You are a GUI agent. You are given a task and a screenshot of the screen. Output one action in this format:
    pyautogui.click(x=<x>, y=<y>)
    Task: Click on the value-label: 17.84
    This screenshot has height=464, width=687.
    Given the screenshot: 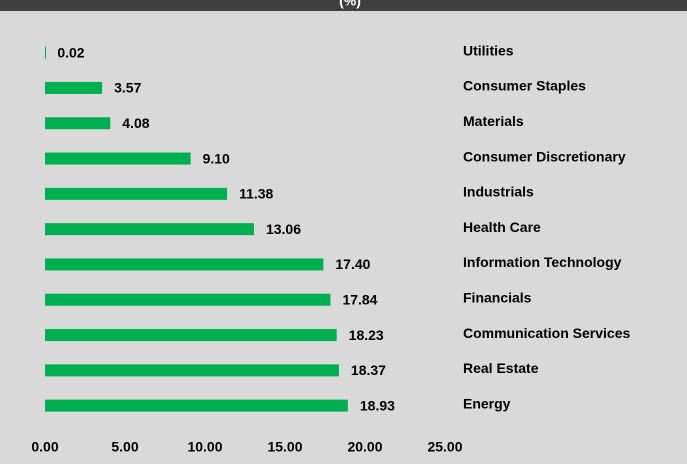 What is the action you would take?
    pyautogui.click(x=359, y=299)
    